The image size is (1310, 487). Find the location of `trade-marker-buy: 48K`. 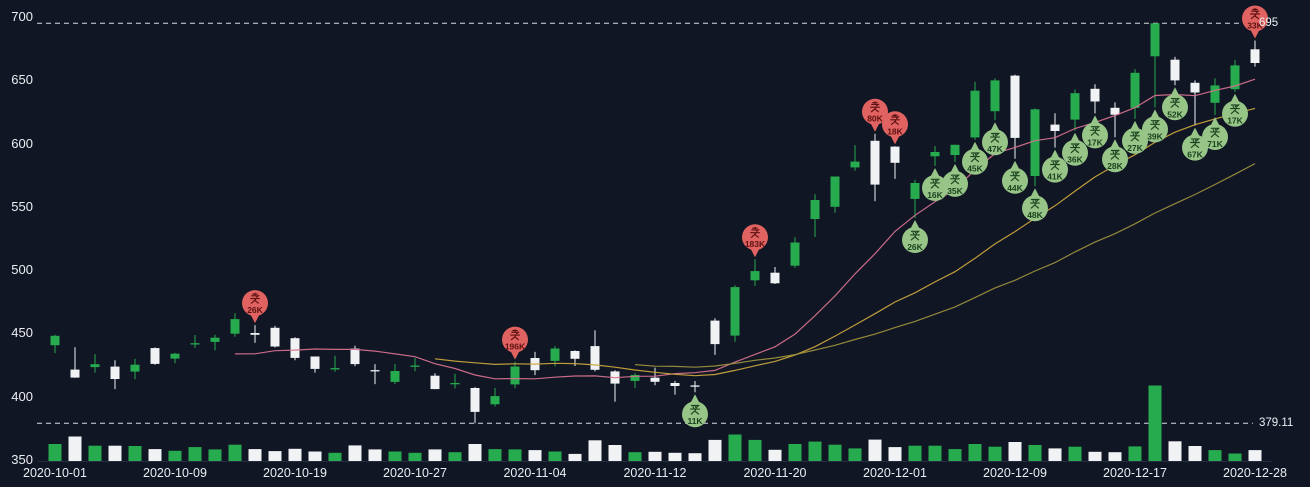

trade-marker-buy: 48K is located at coordinates (1035, 205).